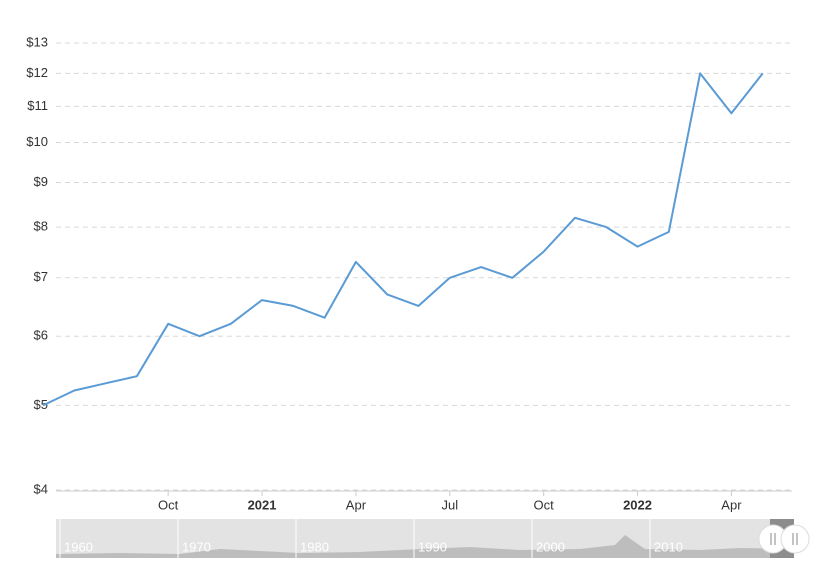  Describe the element at coordinates (196, 546) in the screenshot. I see `navigator-label: 1970` at that location.